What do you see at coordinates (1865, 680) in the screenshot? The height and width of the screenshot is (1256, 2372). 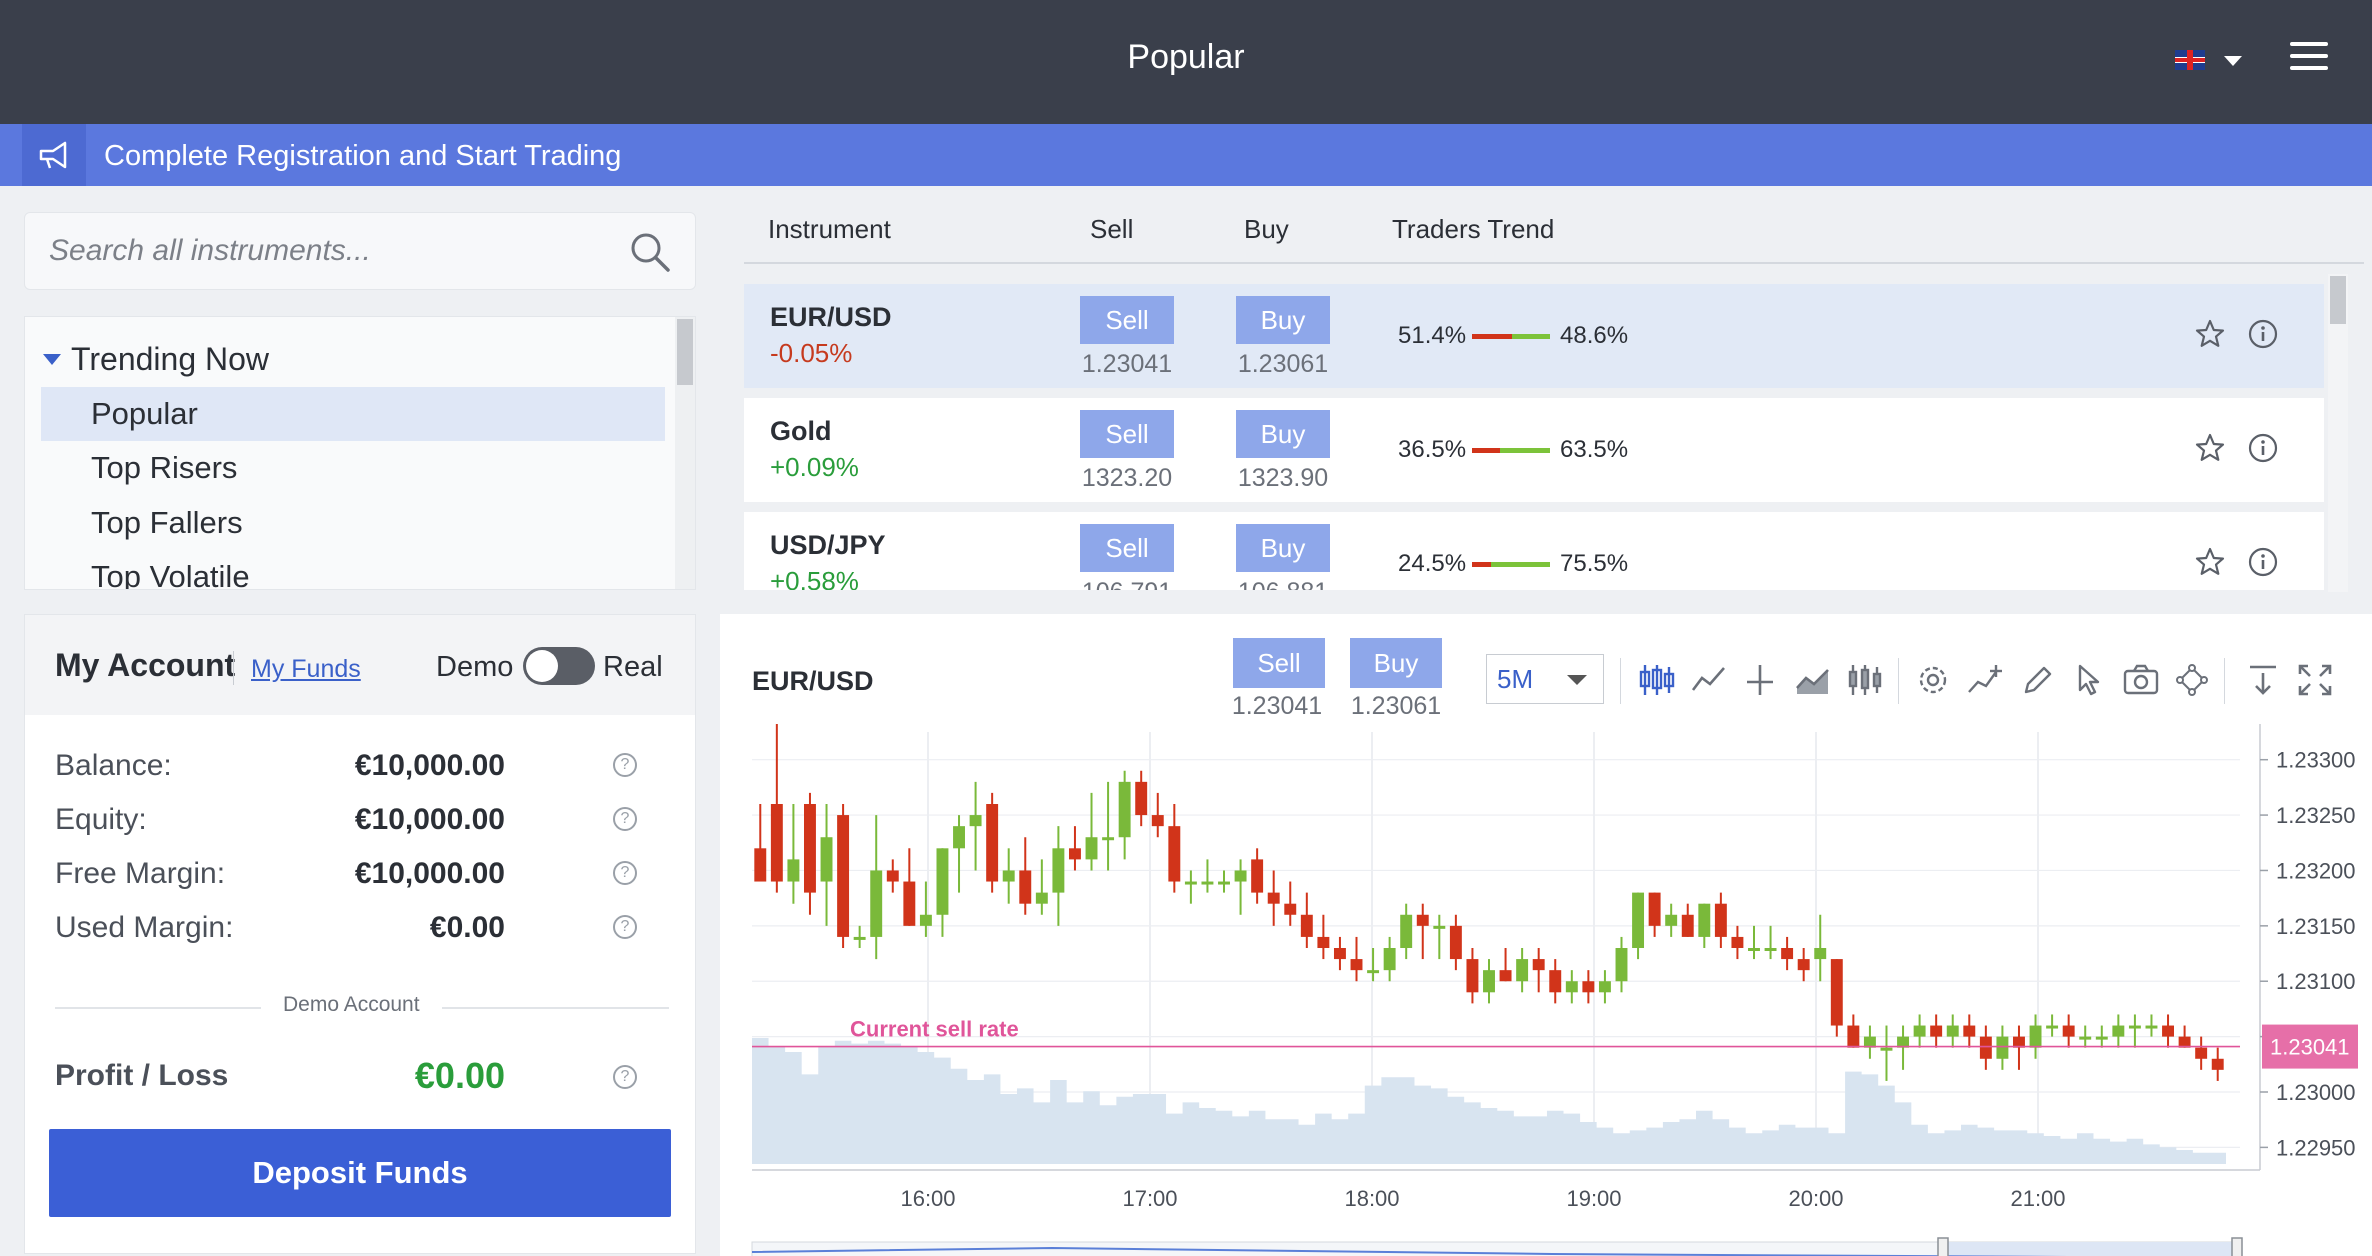 I see `ohlc-bars-icon` at bounding box center [1865, 680].